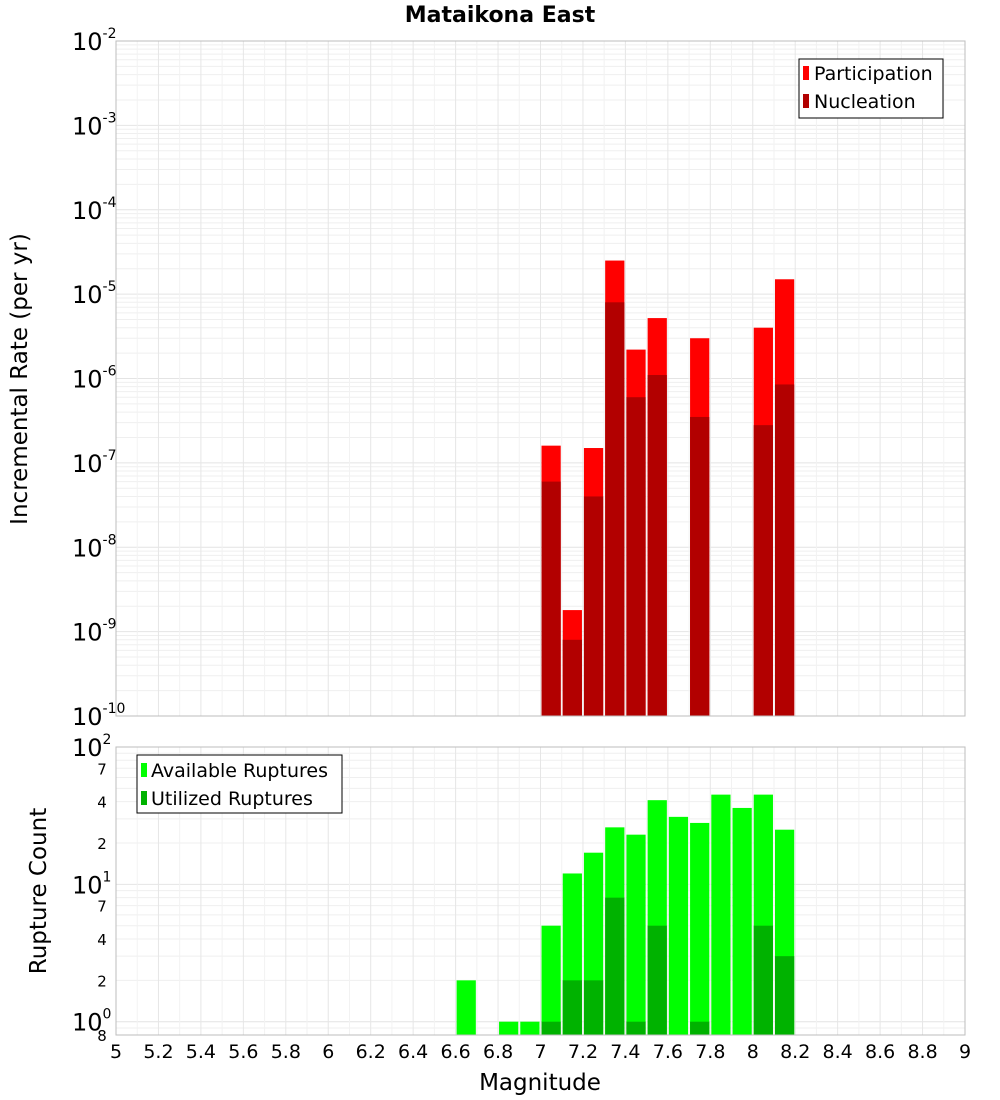  I want to click on x-tick-label: 7.2, so click(583, 1052).